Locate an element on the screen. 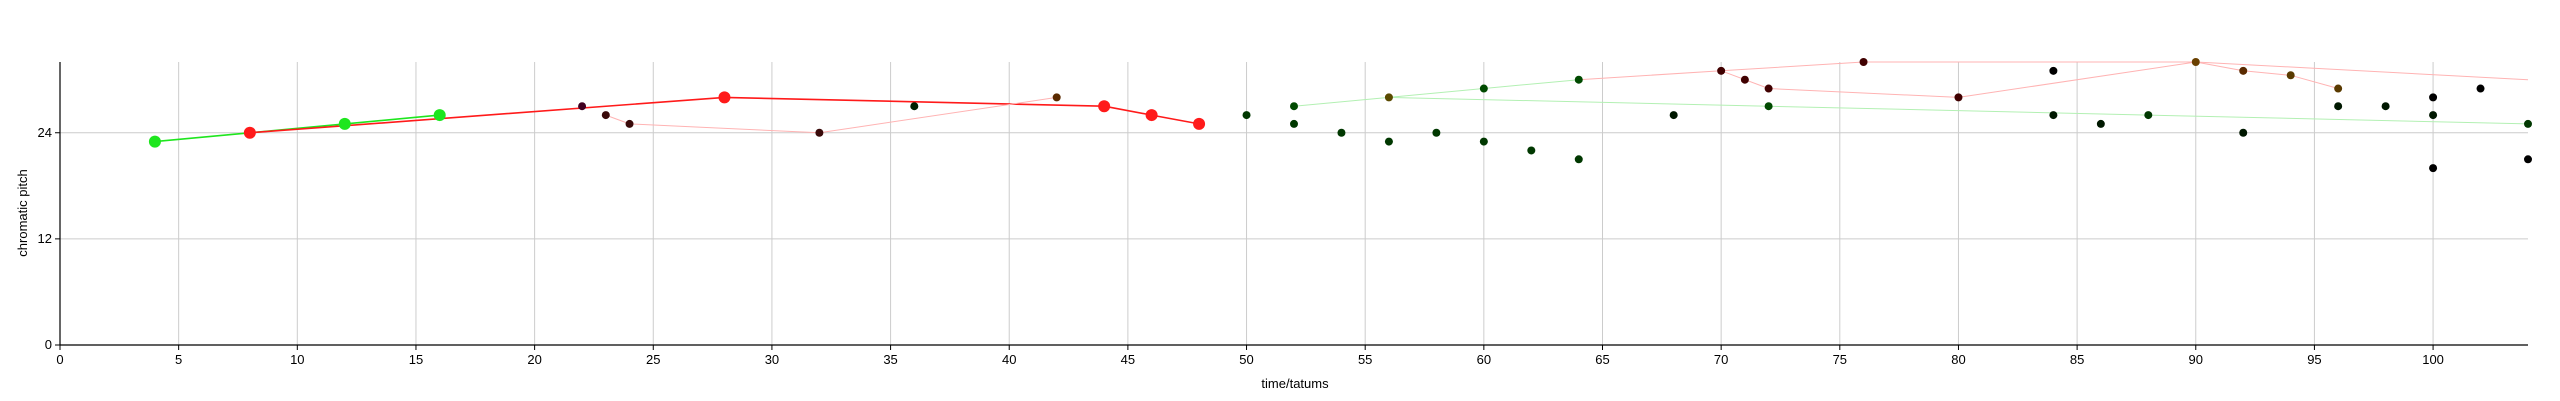 Image resolution: width=2560 pixels, height=401 pixels. x-tick-label: 5 is located at coordinates (178, 359).